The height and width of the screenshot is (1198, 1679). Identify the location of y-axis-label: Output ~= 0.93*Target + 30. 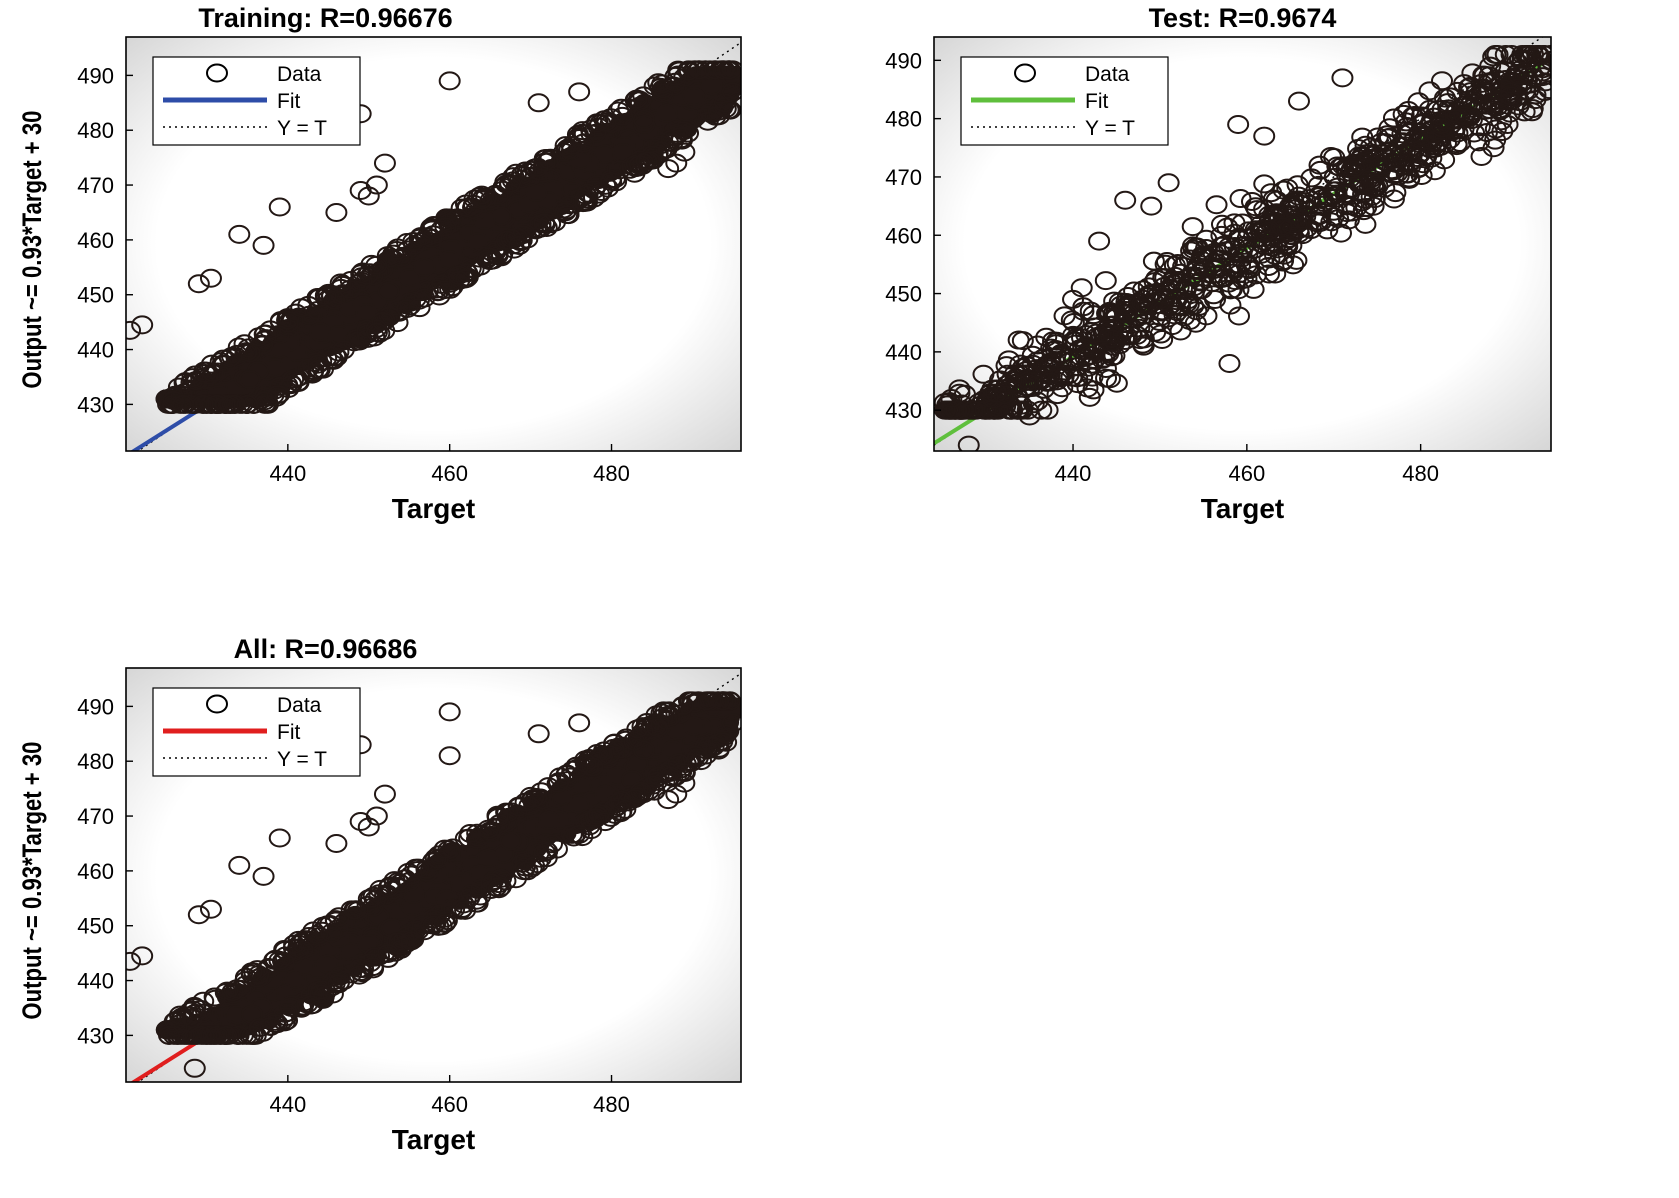
(33, 250).